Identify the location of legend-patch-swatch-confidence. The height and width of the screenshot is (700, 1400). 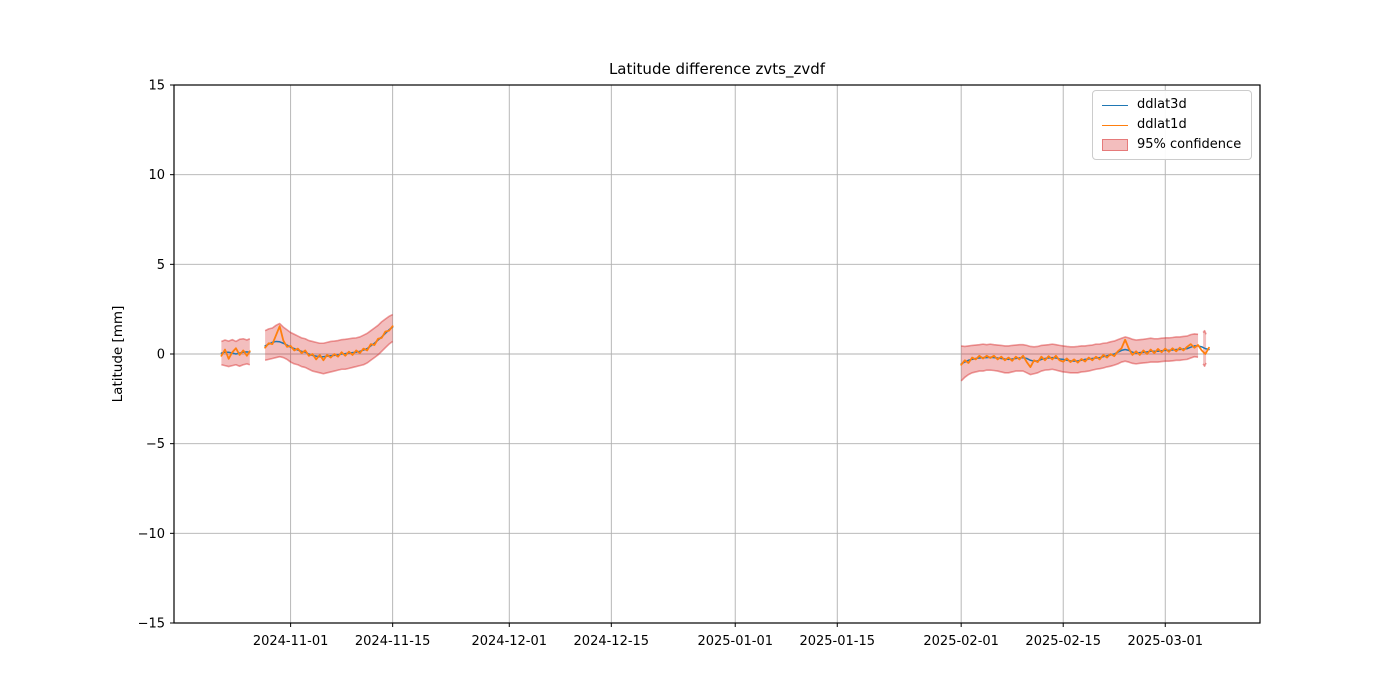
(1115, 145).